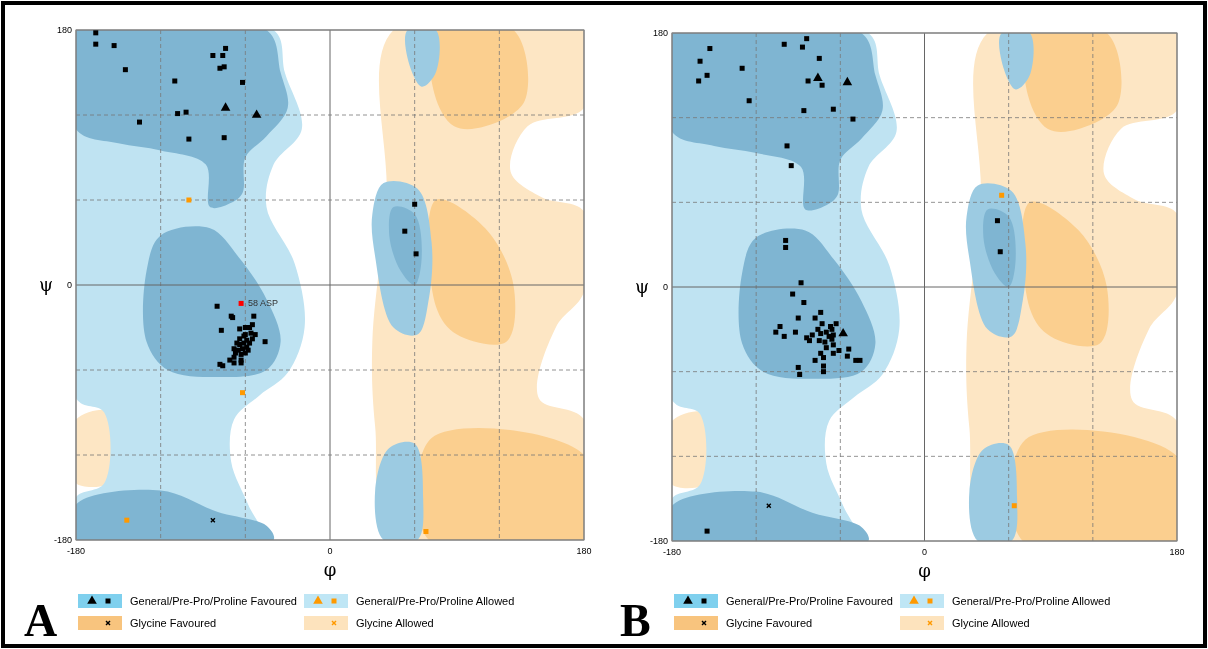 The height and width of the screenshot is (649, 1208). What do you see at coordinates (263, 303) in the screenshot?
I see `annotation: 58 ASP` at bounding box center [263, 303].